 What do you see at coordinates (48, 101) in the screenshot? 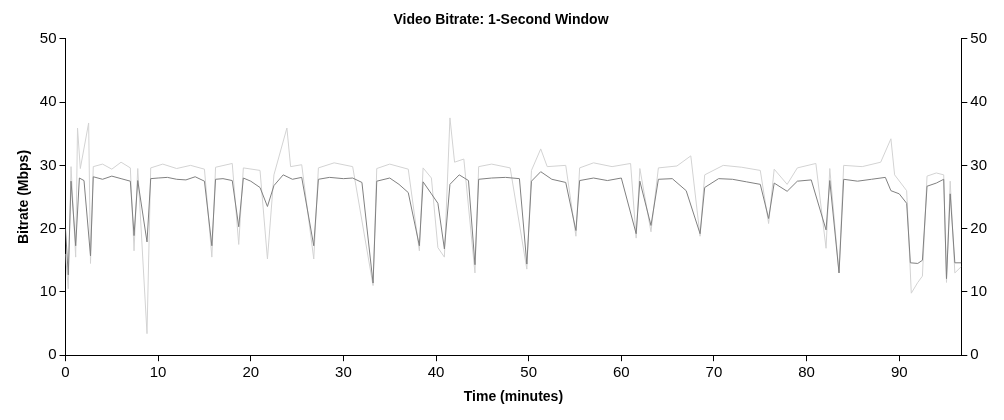
I see `y-tick-label: 40` at bounding box center [48, 101].